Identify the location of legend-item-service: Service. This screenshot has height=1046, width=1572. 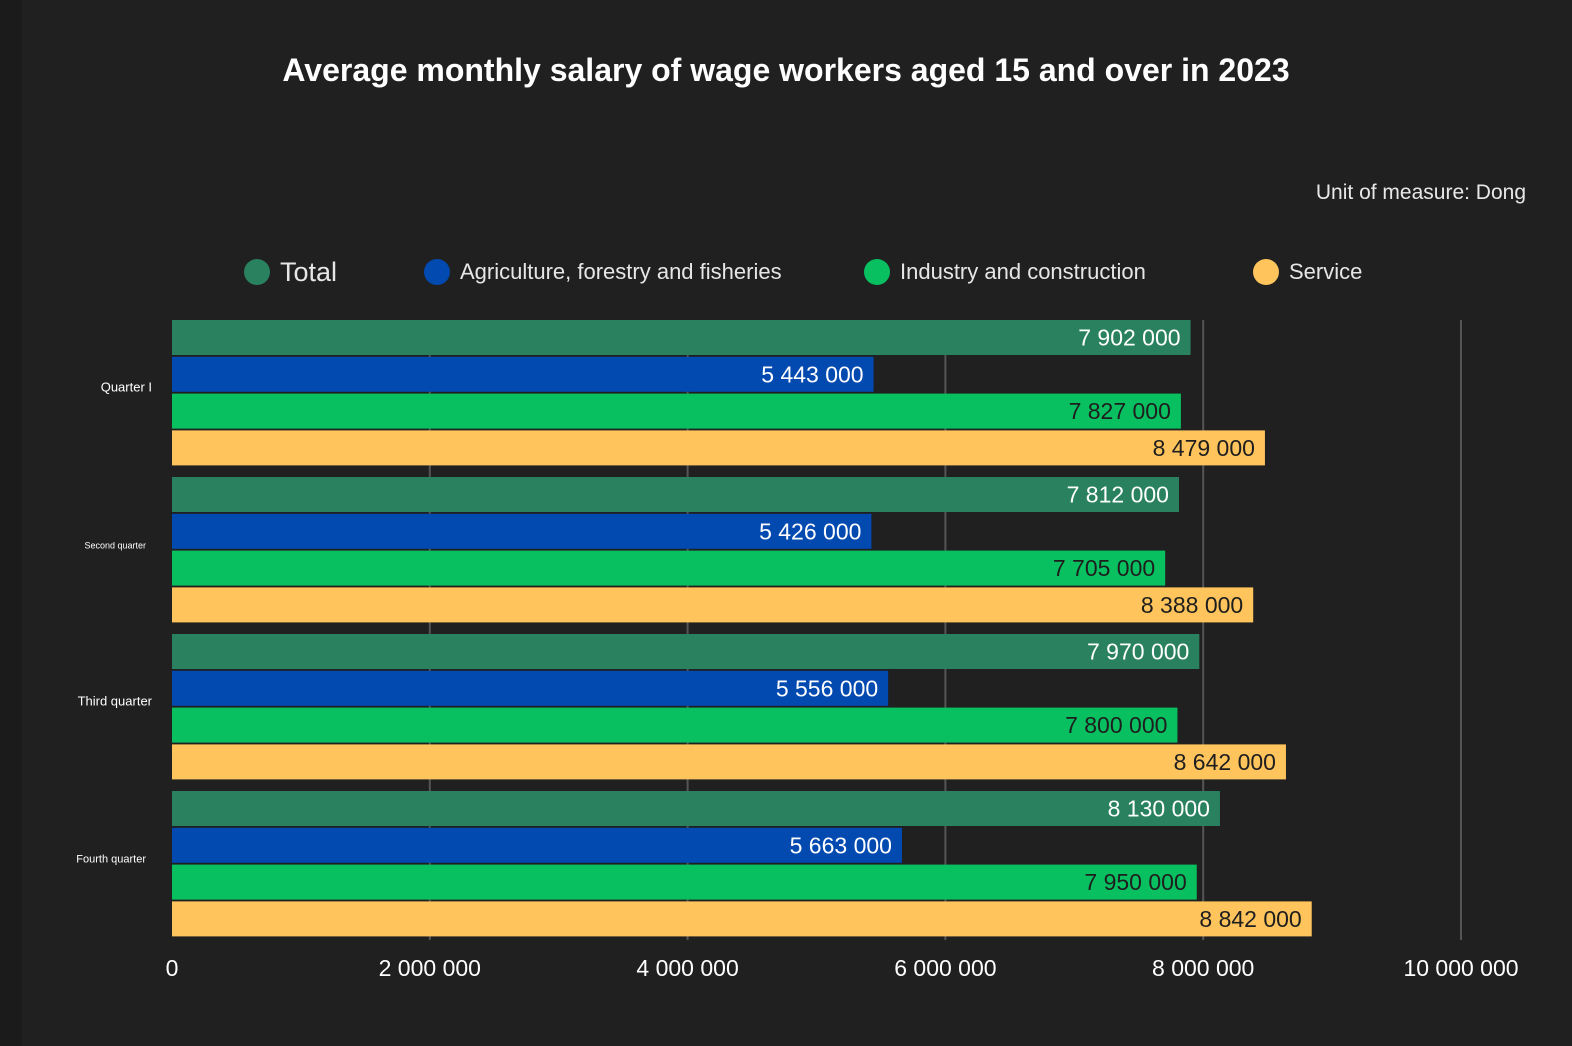
(1307, 272).